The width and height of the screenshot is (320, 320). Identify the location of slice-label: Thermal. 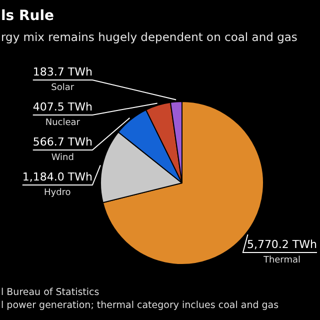
(281, 260).